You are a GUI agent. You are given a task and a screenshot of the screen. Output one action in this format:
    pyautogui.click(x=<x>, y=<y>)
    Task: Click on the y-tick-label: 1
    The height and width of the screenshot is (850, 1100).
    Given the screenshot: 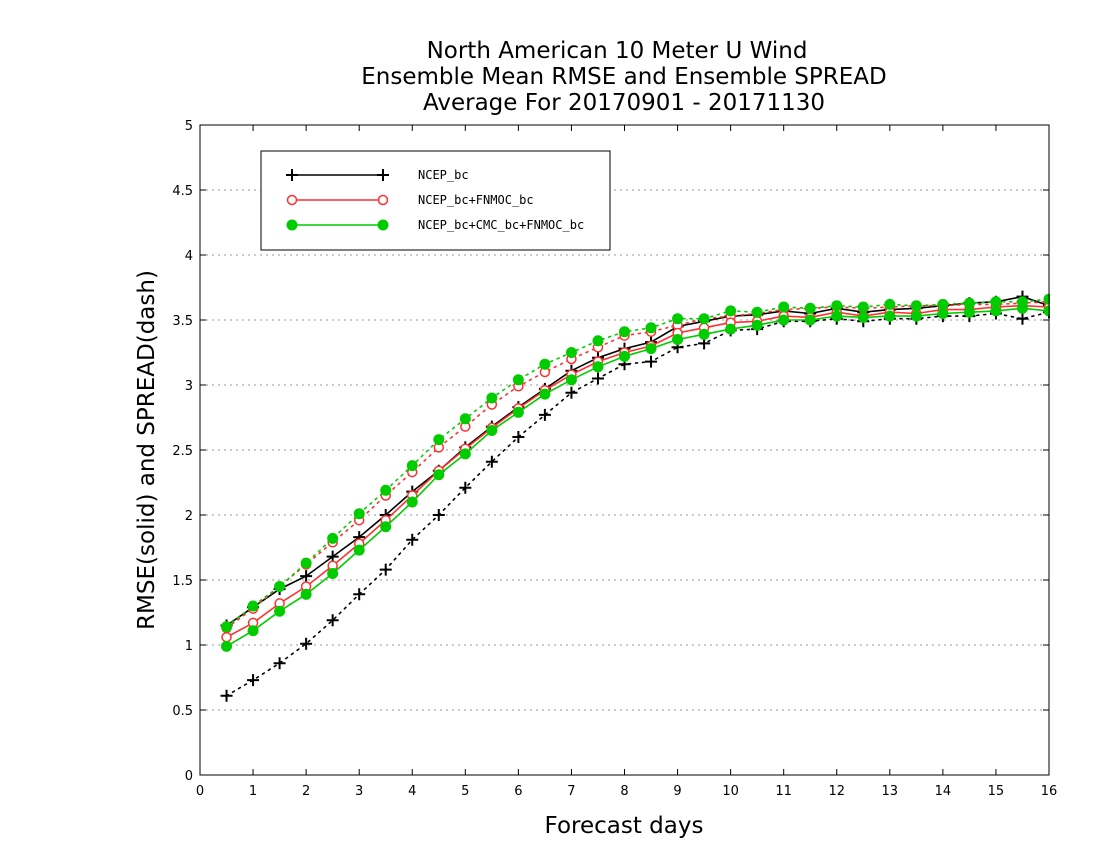 What is the action you would take?
    pyautogui.click(x=189, y=646)
    